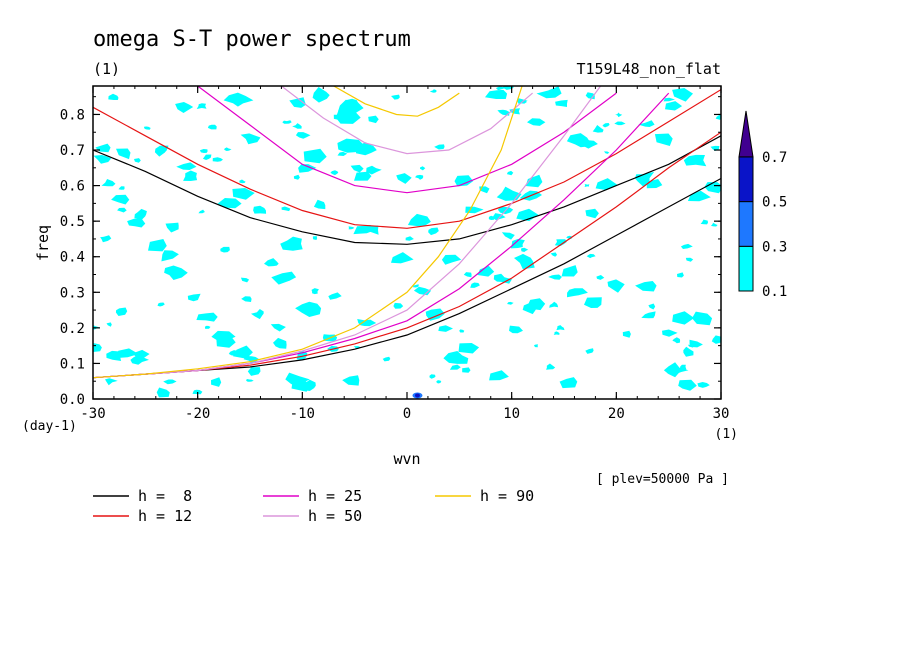 The width and height of the screenshot is (904, 658). What do you see at coordinates (726, 434) in the screenshot?
I see `x-axis-unit: (1)` at bounding box center [726, 434].